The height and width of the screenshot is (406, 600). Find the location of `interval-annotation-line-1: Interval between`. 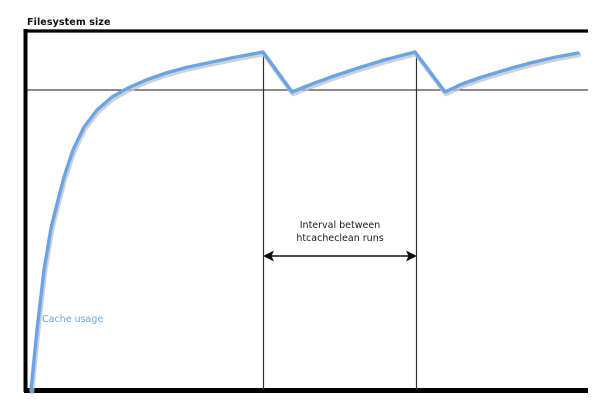

interval-annotation-line-1: Interval between is located at coordinates (340, 225).